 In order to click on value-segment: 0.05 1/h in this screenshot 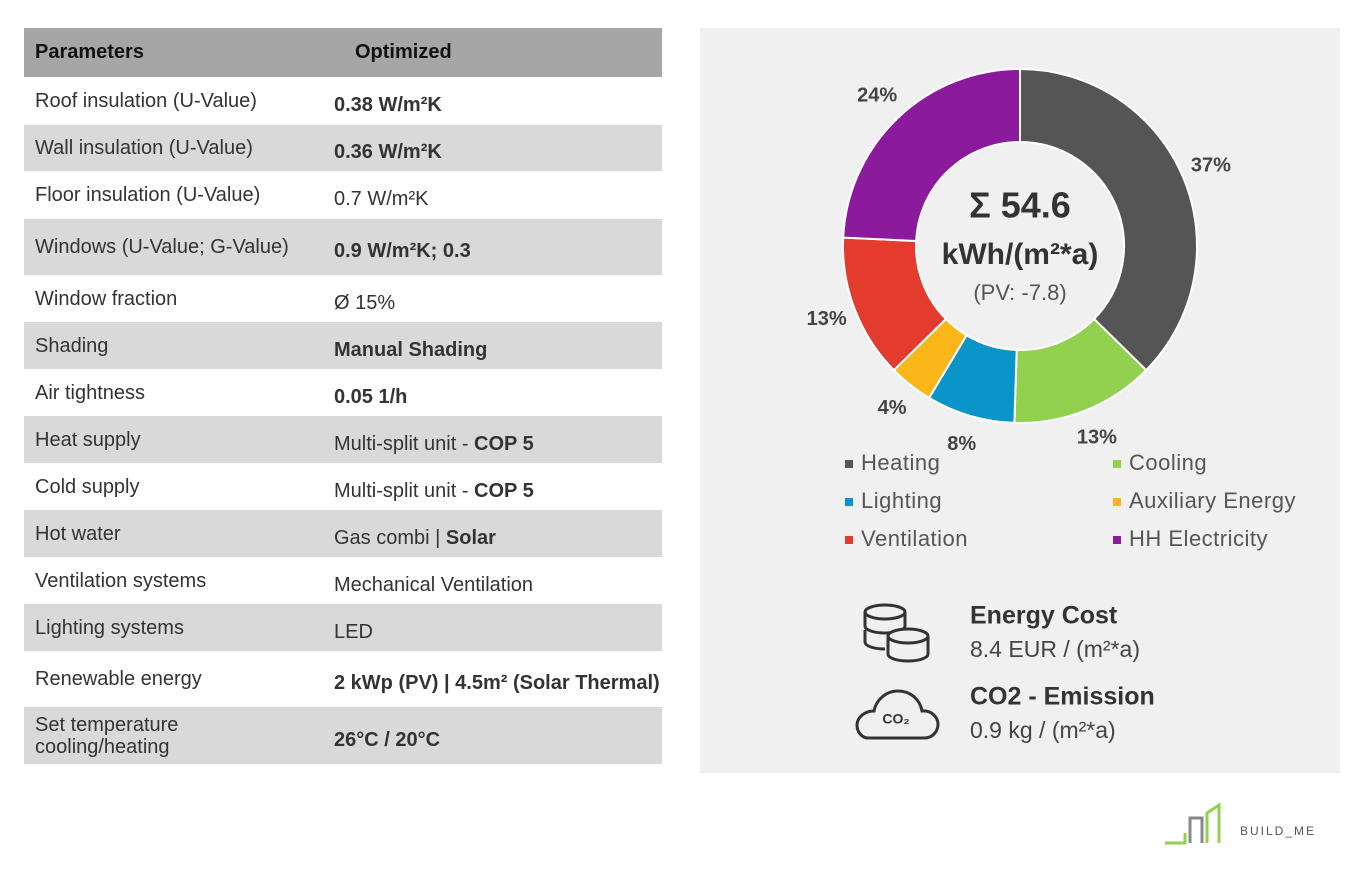, I will do `click(371, 396)`.